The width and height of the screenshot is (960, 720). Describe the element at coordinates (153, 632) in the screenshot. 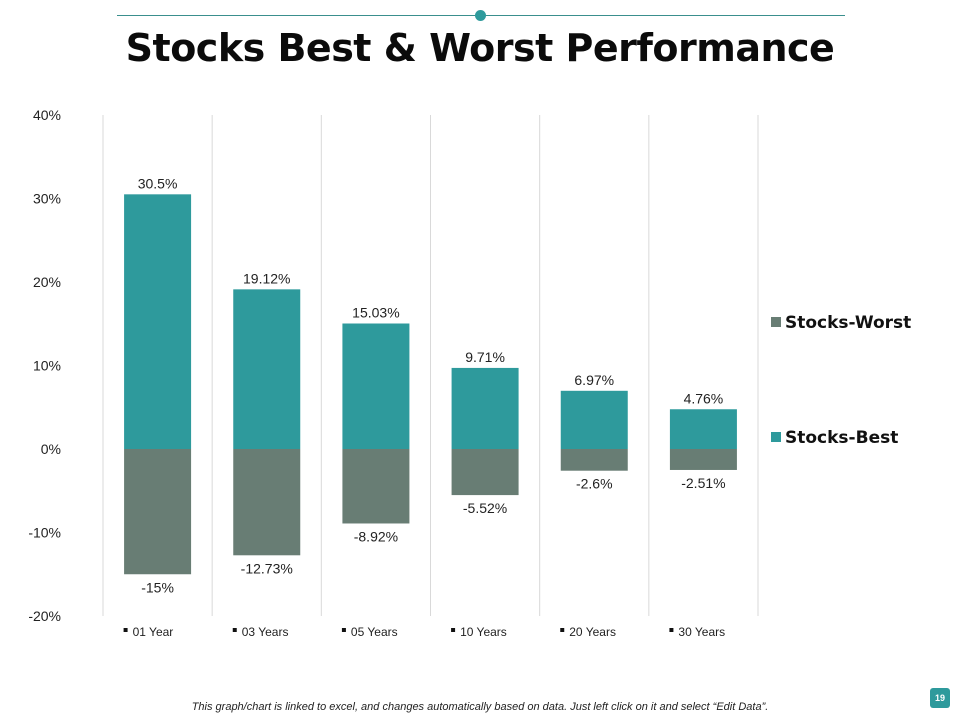

I see `x-category-label: 01 Year` at that location.